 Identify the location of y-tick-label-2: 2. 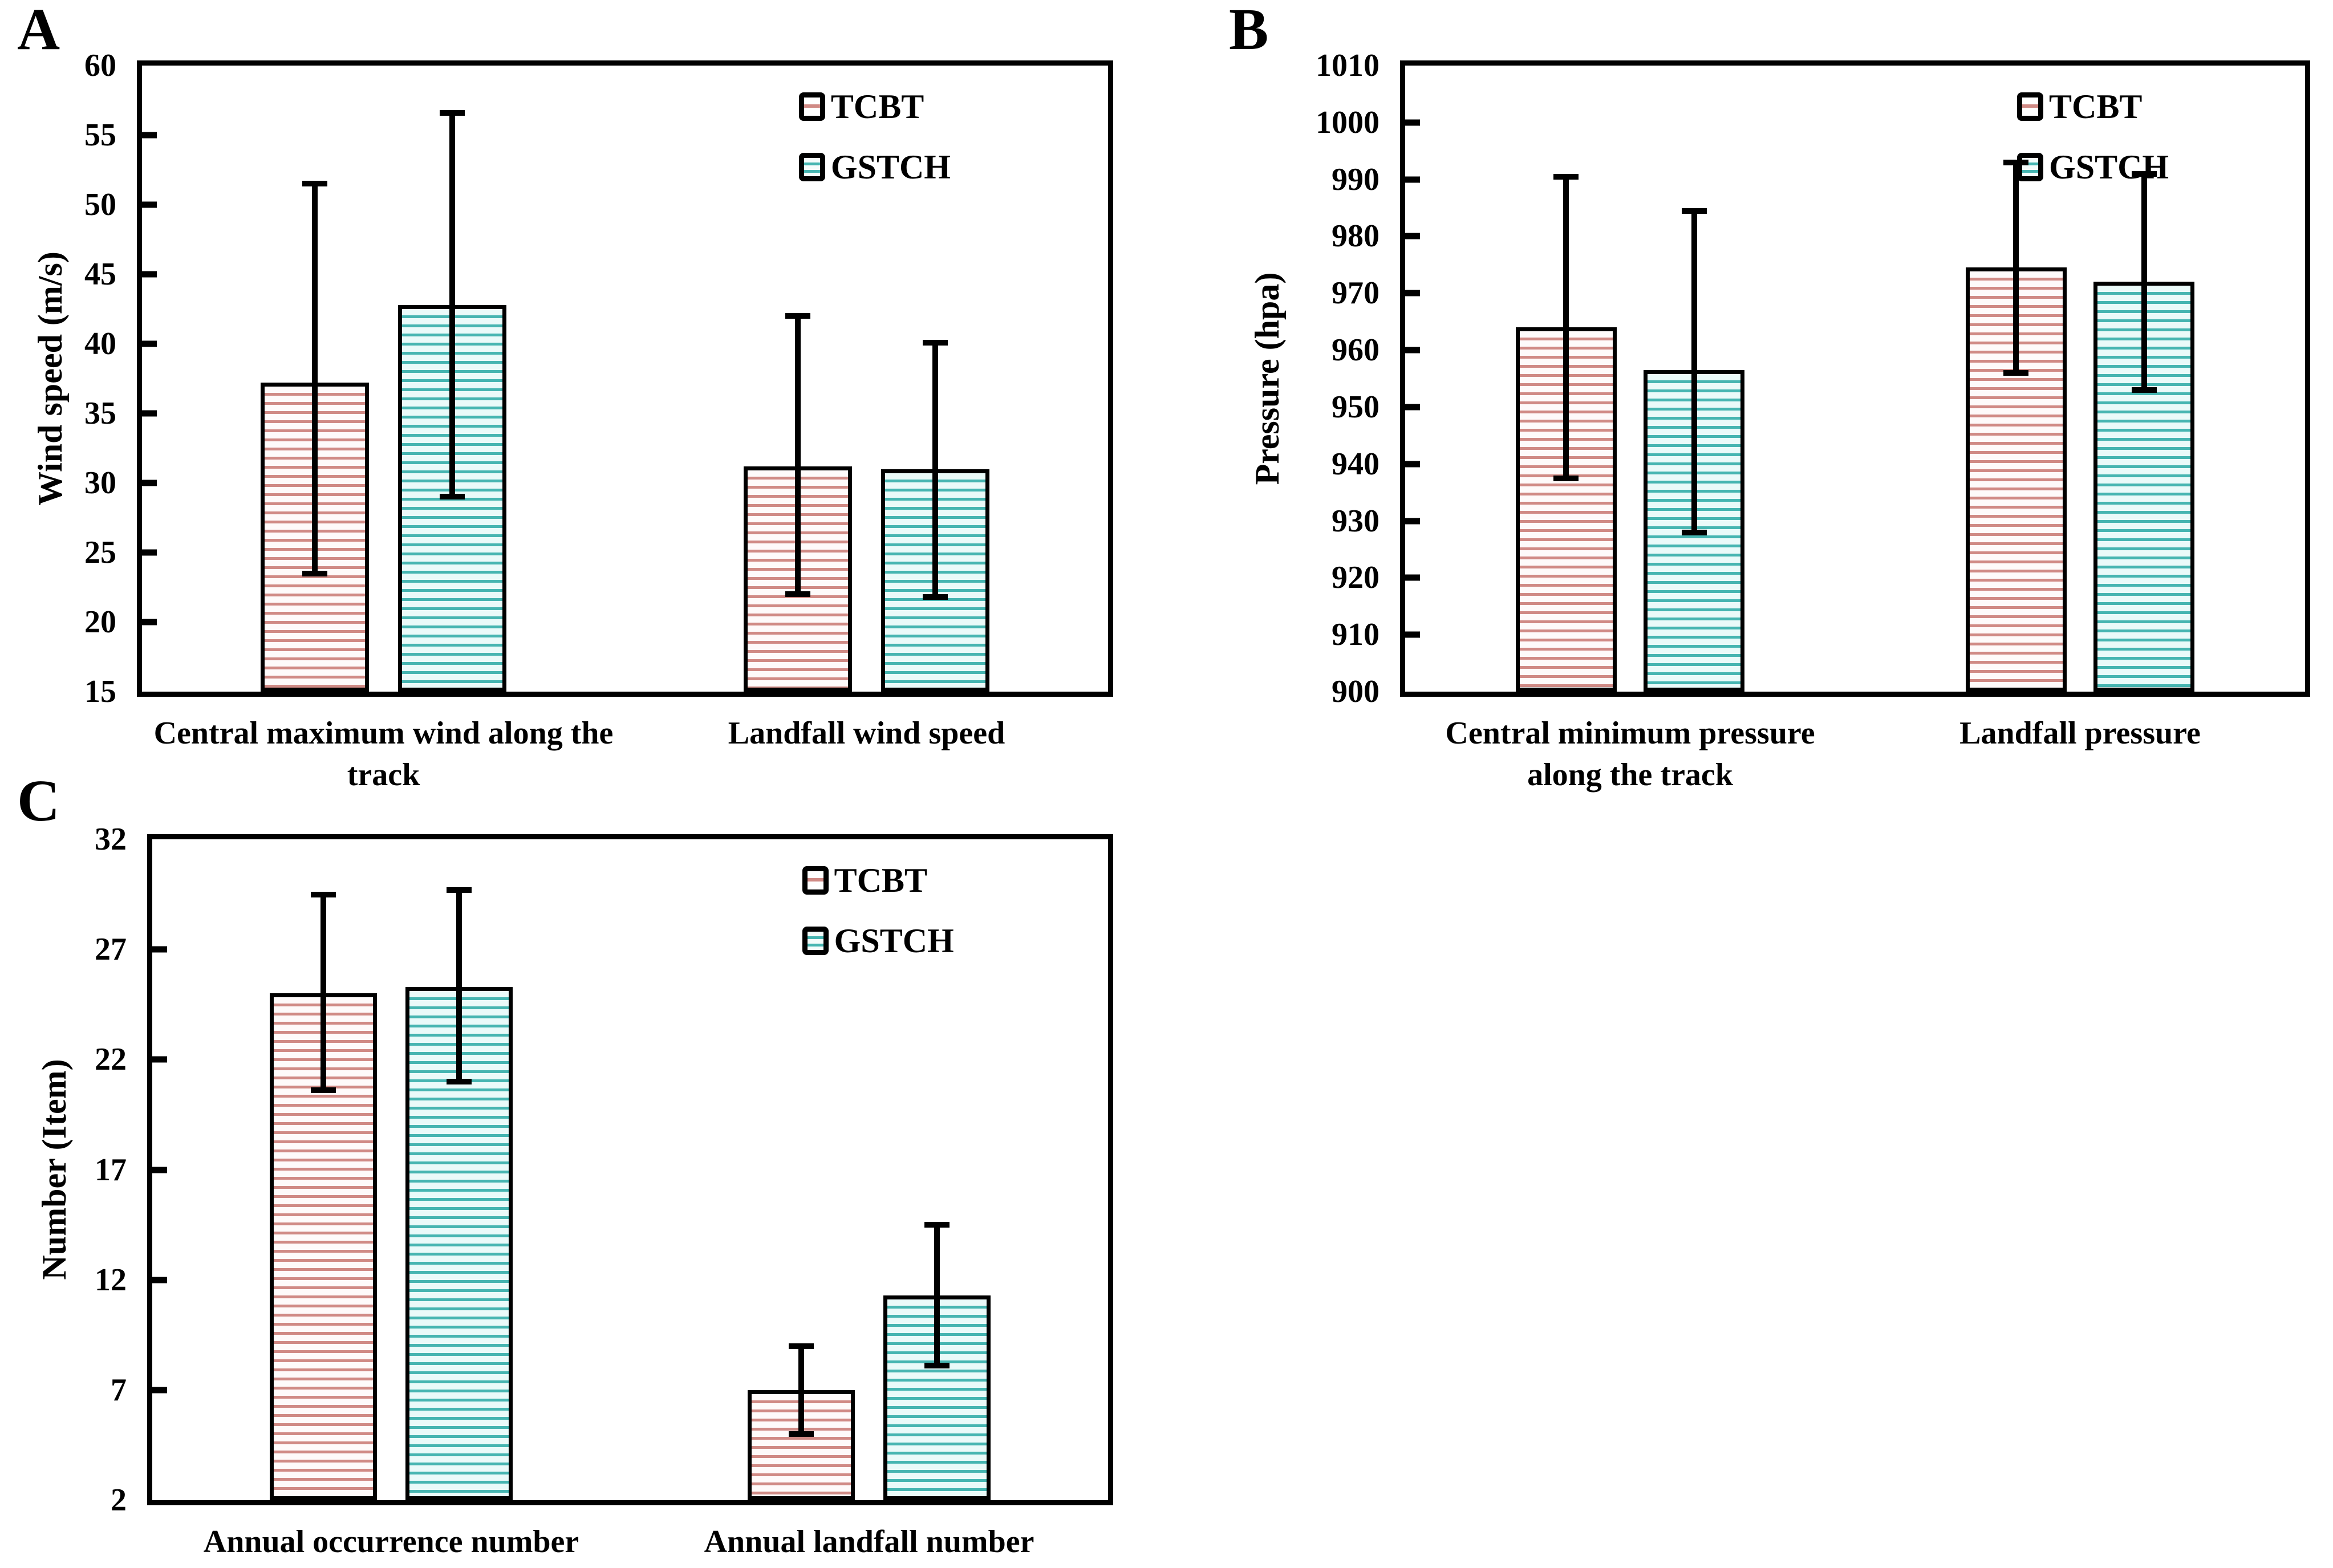
(119, 1500).